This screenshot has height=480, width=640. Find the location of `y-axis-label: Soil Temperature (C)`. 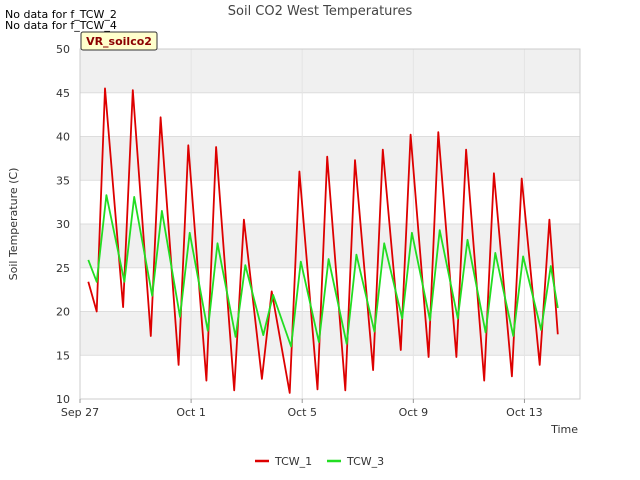

y-axis-label: Soil Temperature (C) is located at coordinates (13, 224).